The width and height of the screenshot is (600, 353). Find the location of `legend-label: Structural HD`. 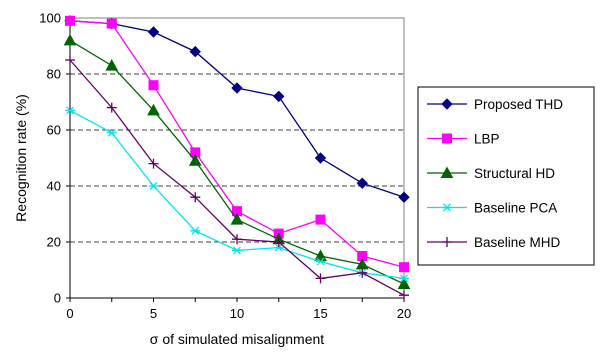

legend-label: Structural HD is located at coordinates (514, 173).